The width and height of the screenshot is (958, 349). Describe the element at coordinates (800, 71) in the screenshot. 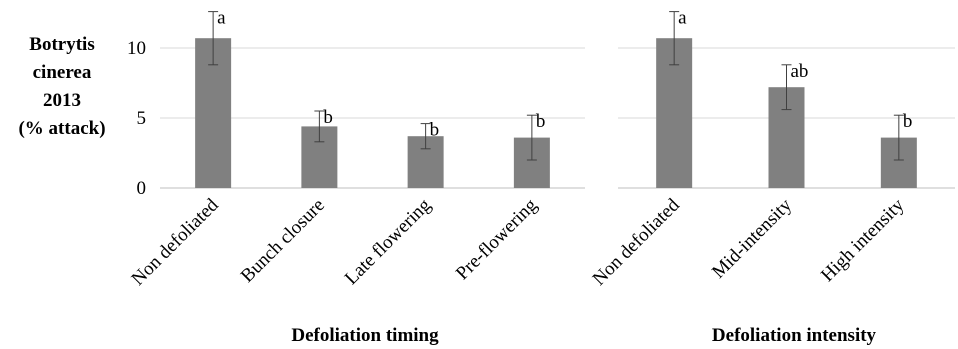

I see `significance-letter: ab` at that location.